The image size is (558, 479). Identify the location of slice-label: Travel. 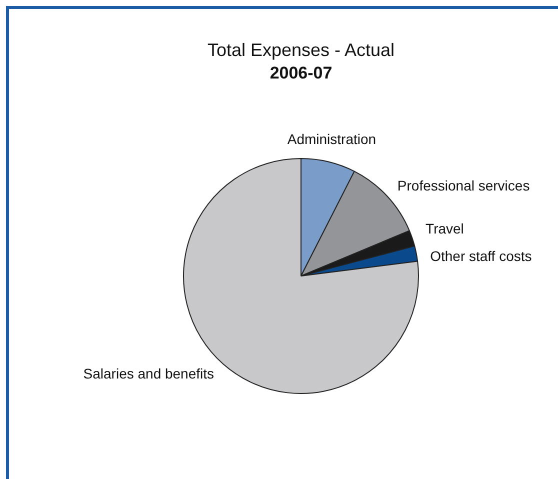
(445, 228).